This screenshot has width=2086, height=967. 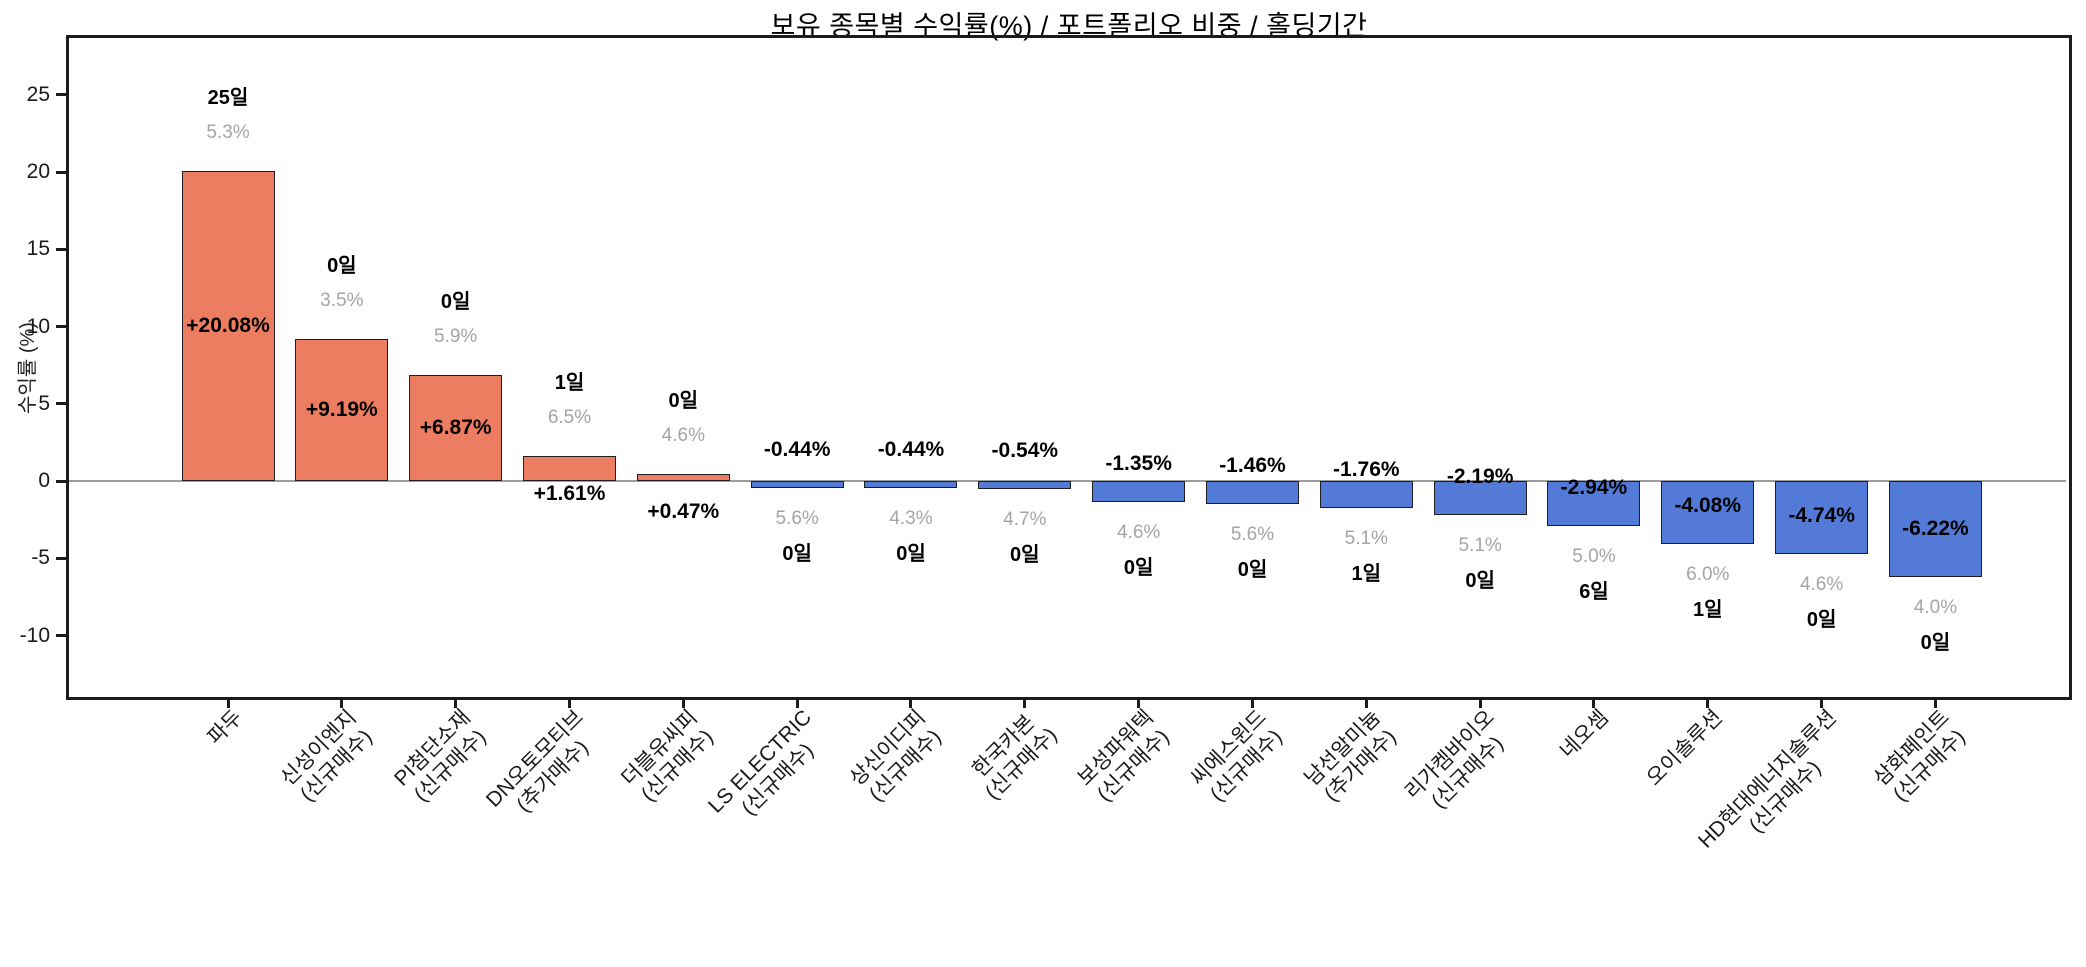 I want to click on weight-label: 5.3%, so click(x=228, y=132).